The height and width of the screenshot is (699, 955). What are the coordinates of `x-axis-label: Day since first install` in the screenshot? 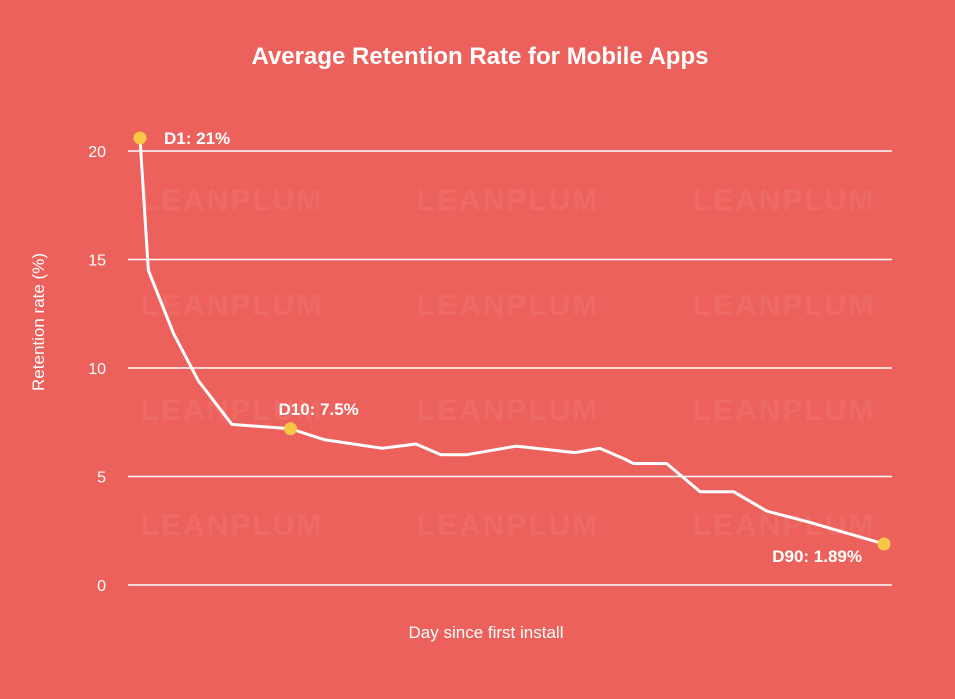 It's located at (486, 632).